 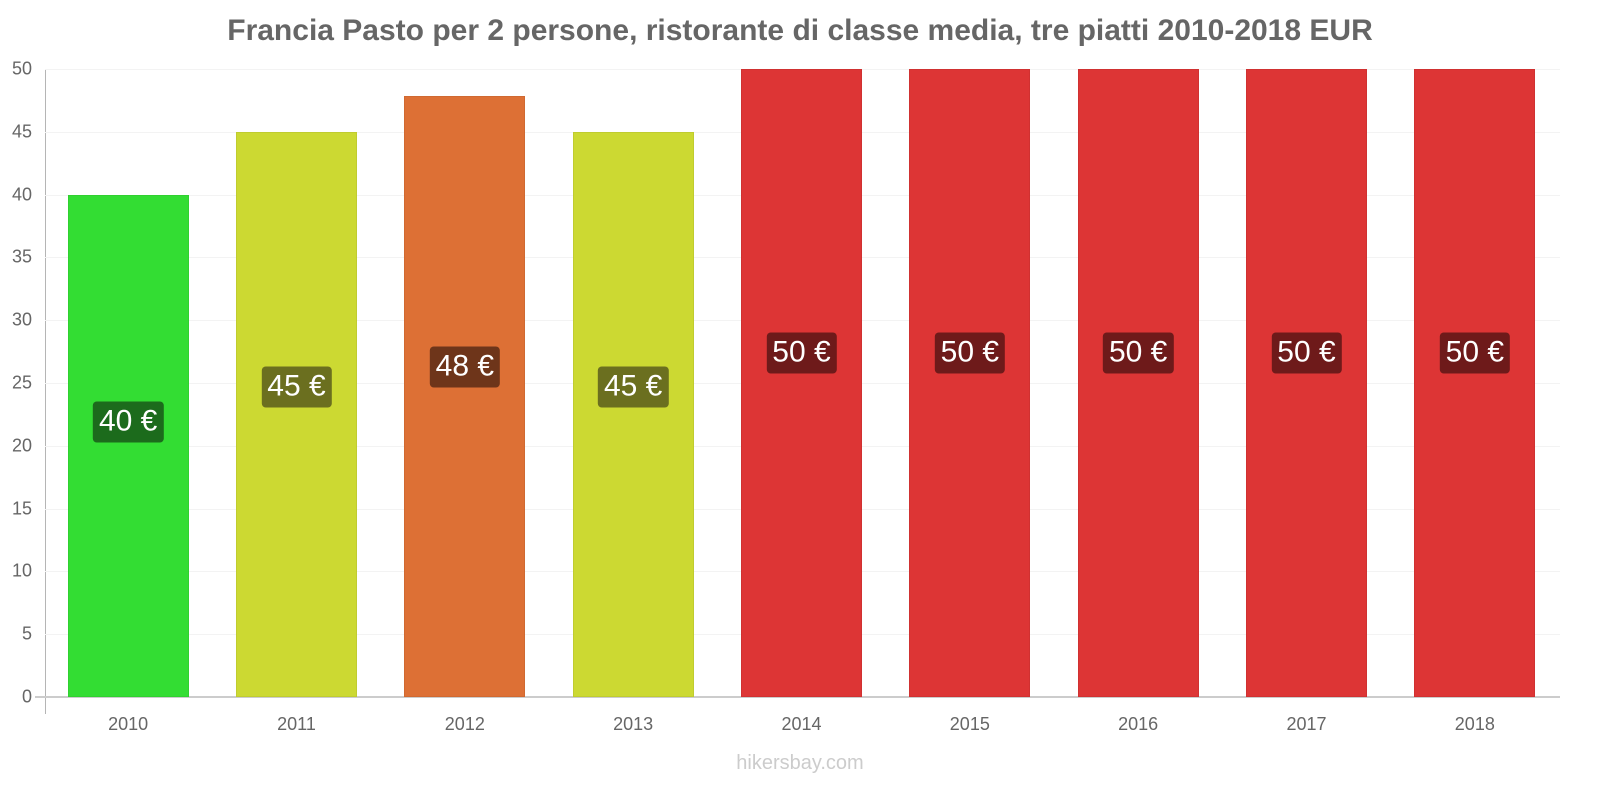 I want to click on x-tick-label: 2013, so click(x=633, y=724).